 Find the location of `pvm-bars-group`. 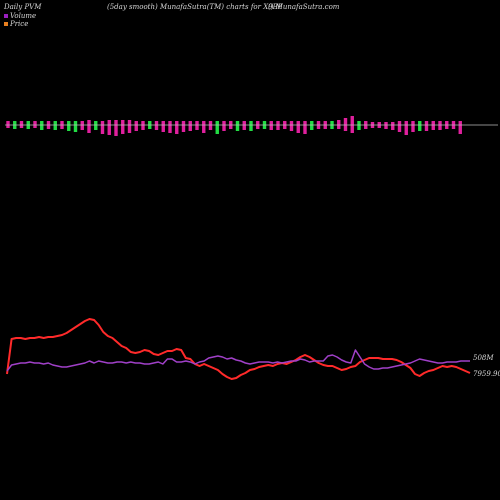

pvm-bars-group is located at coordinates (234, 126).